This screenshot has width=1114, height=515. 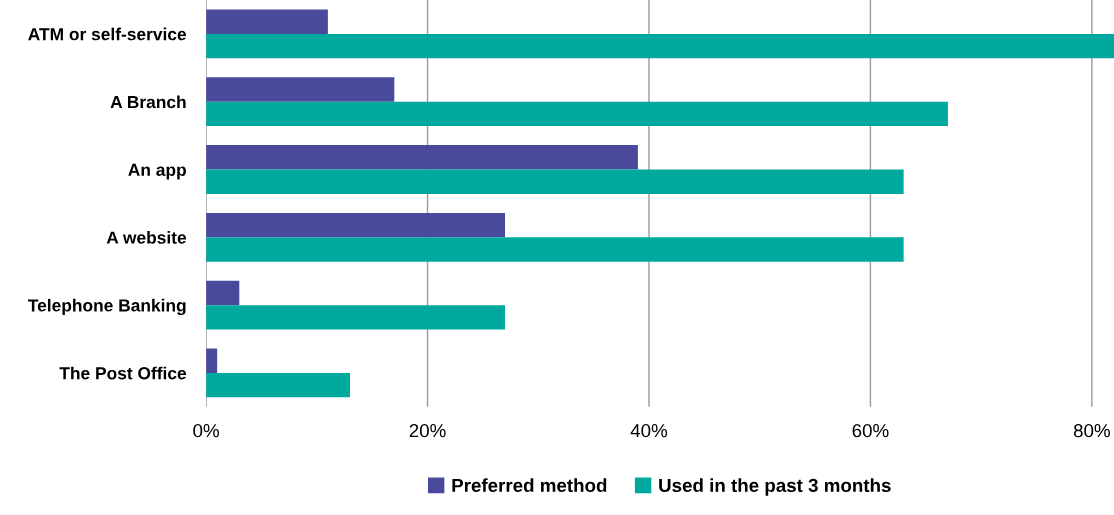 I want to click on y-tick-label: An app, so click(x=157, y=171).